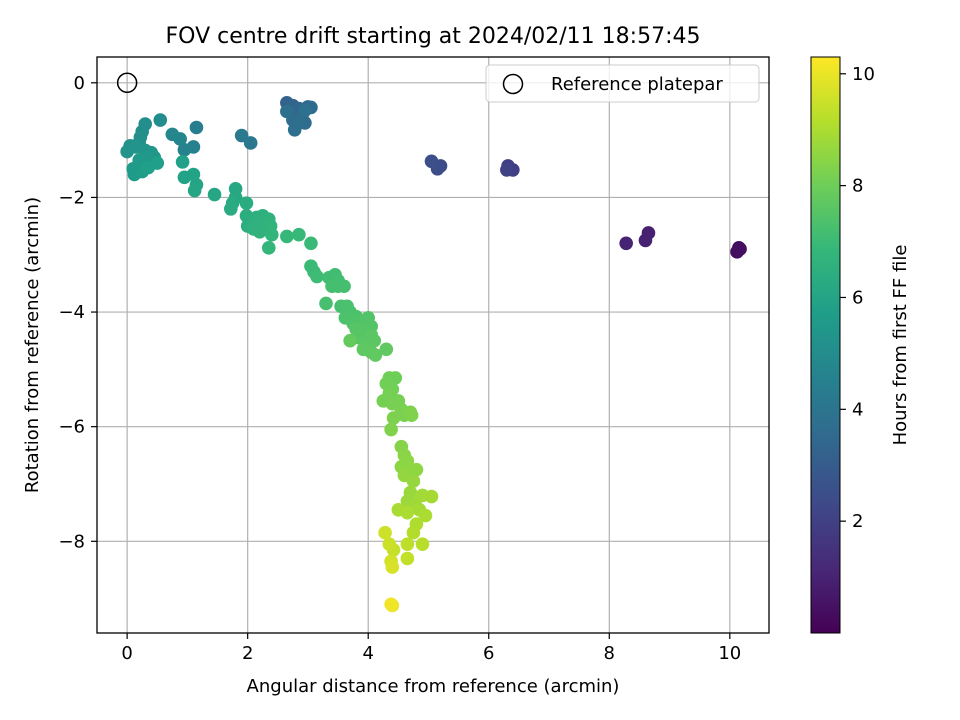  I want to click on colorbar-ticks: 2 4 6 8 10, so click(857, 298).